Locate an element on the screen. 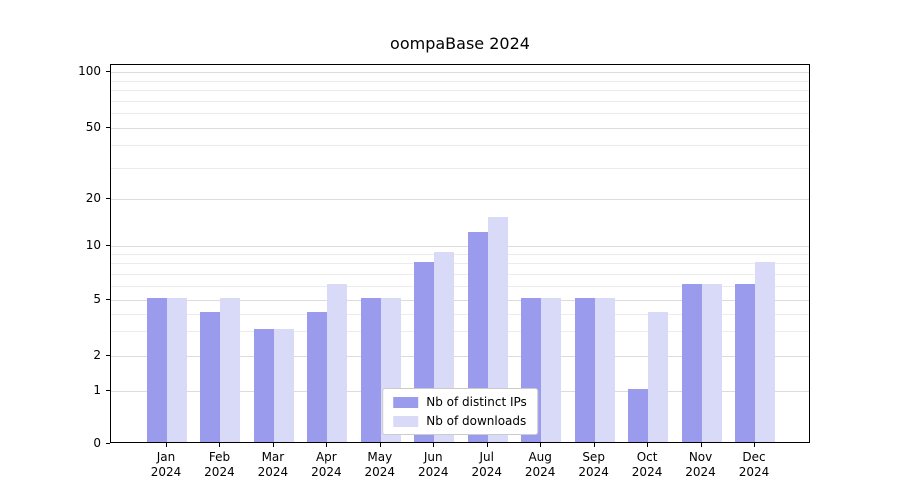  x-tick-label: Aug 2024 is located at coordinates (540, 465).